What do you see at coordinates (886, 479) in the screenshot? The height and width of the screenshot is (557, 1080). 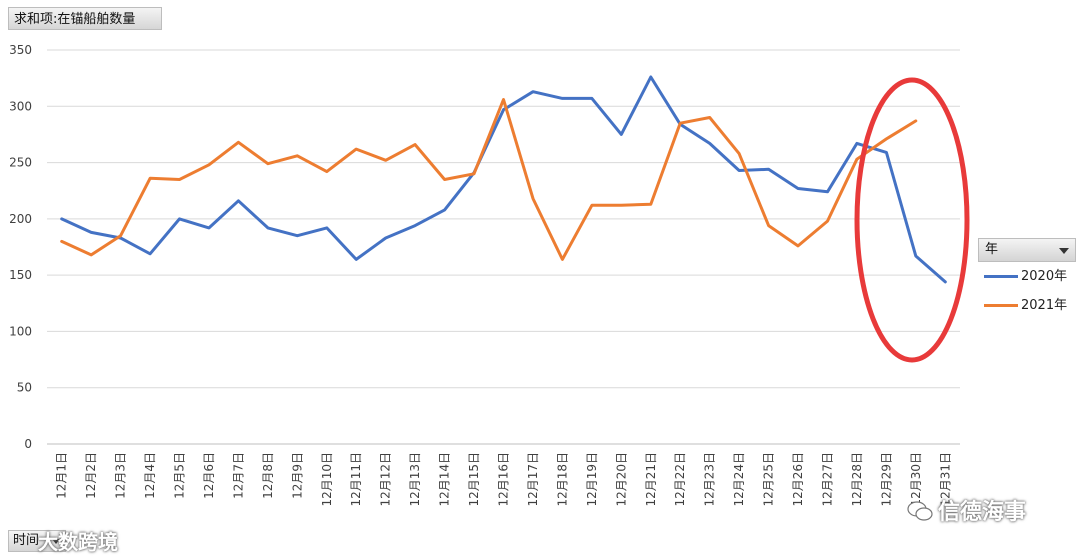 I see `x-tick-label: 12月29日` at bounding box center [886, 479].